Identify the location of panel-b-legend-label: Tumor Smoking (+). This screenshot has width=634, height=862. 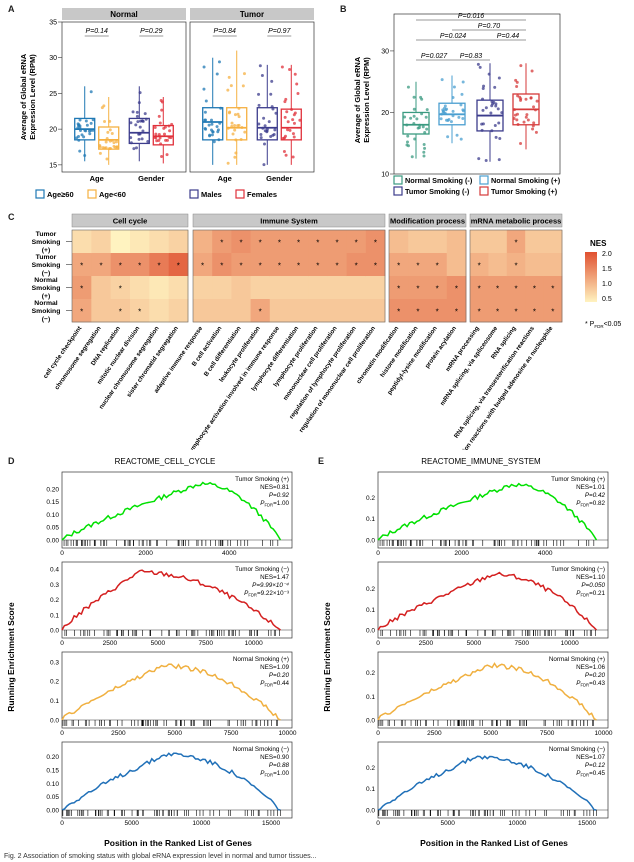
(524, 191).